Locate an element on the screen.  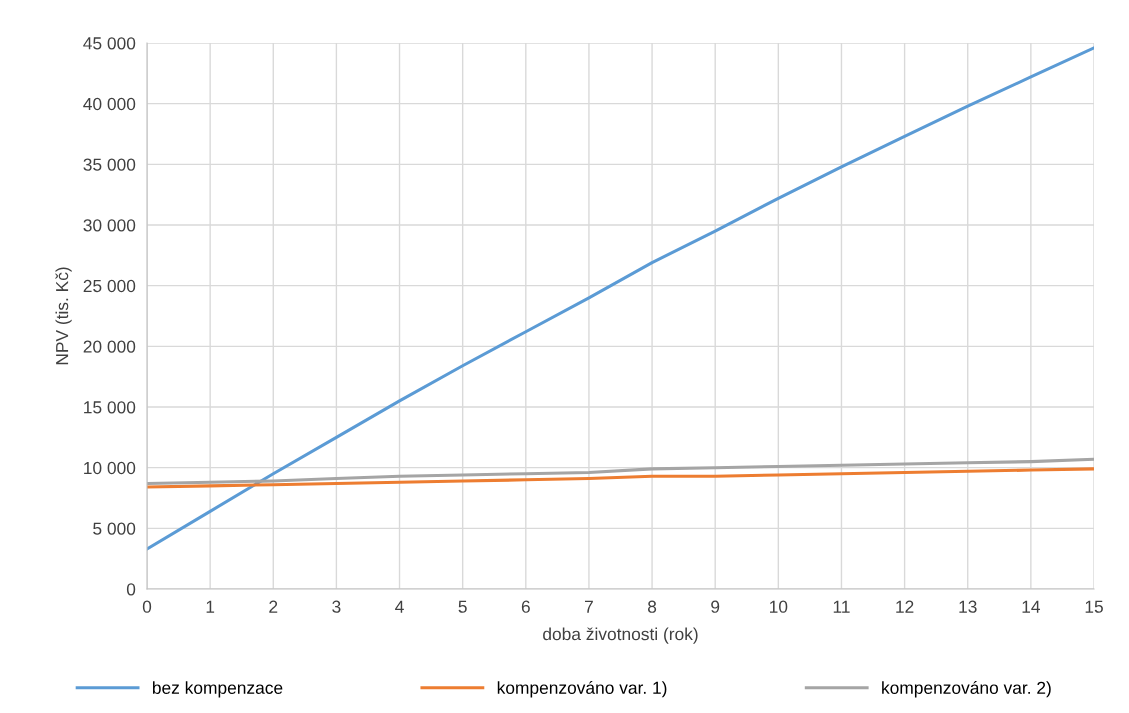
y-tick-label: 45 000 is located at coordinates (109, 43).